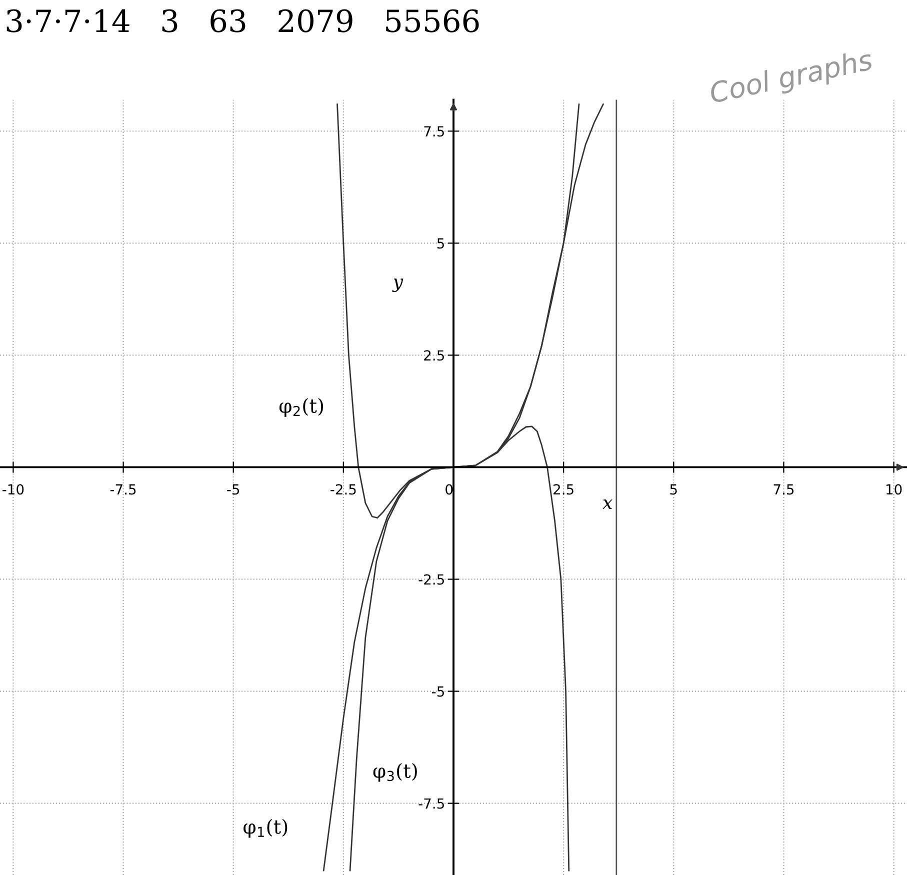 The image size is (907, 875). I want to click on y-tick-label: -5, so click(438, 691).